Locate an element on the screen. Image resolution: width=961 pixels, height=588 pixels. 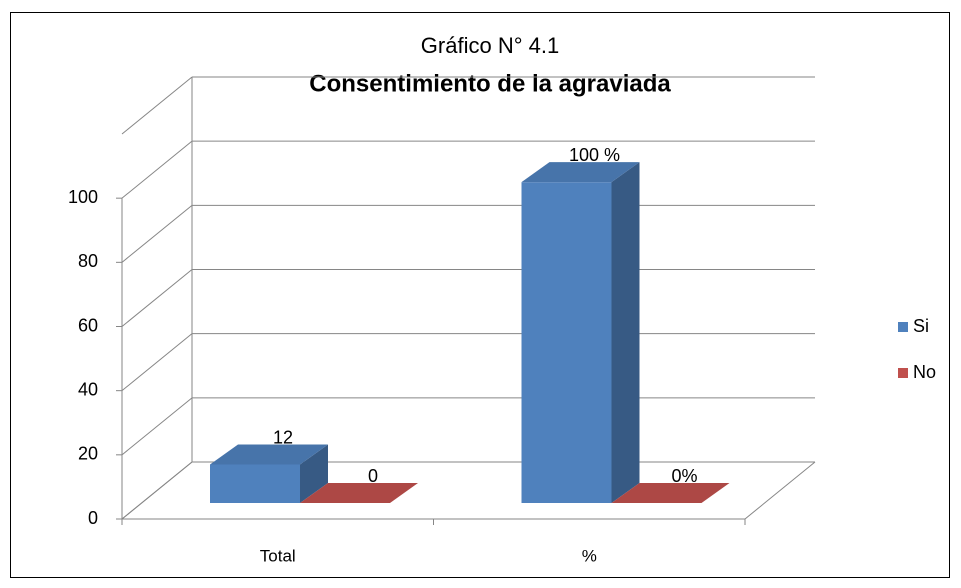
y-tick-label: 20 is located at coordinates (88, 454).